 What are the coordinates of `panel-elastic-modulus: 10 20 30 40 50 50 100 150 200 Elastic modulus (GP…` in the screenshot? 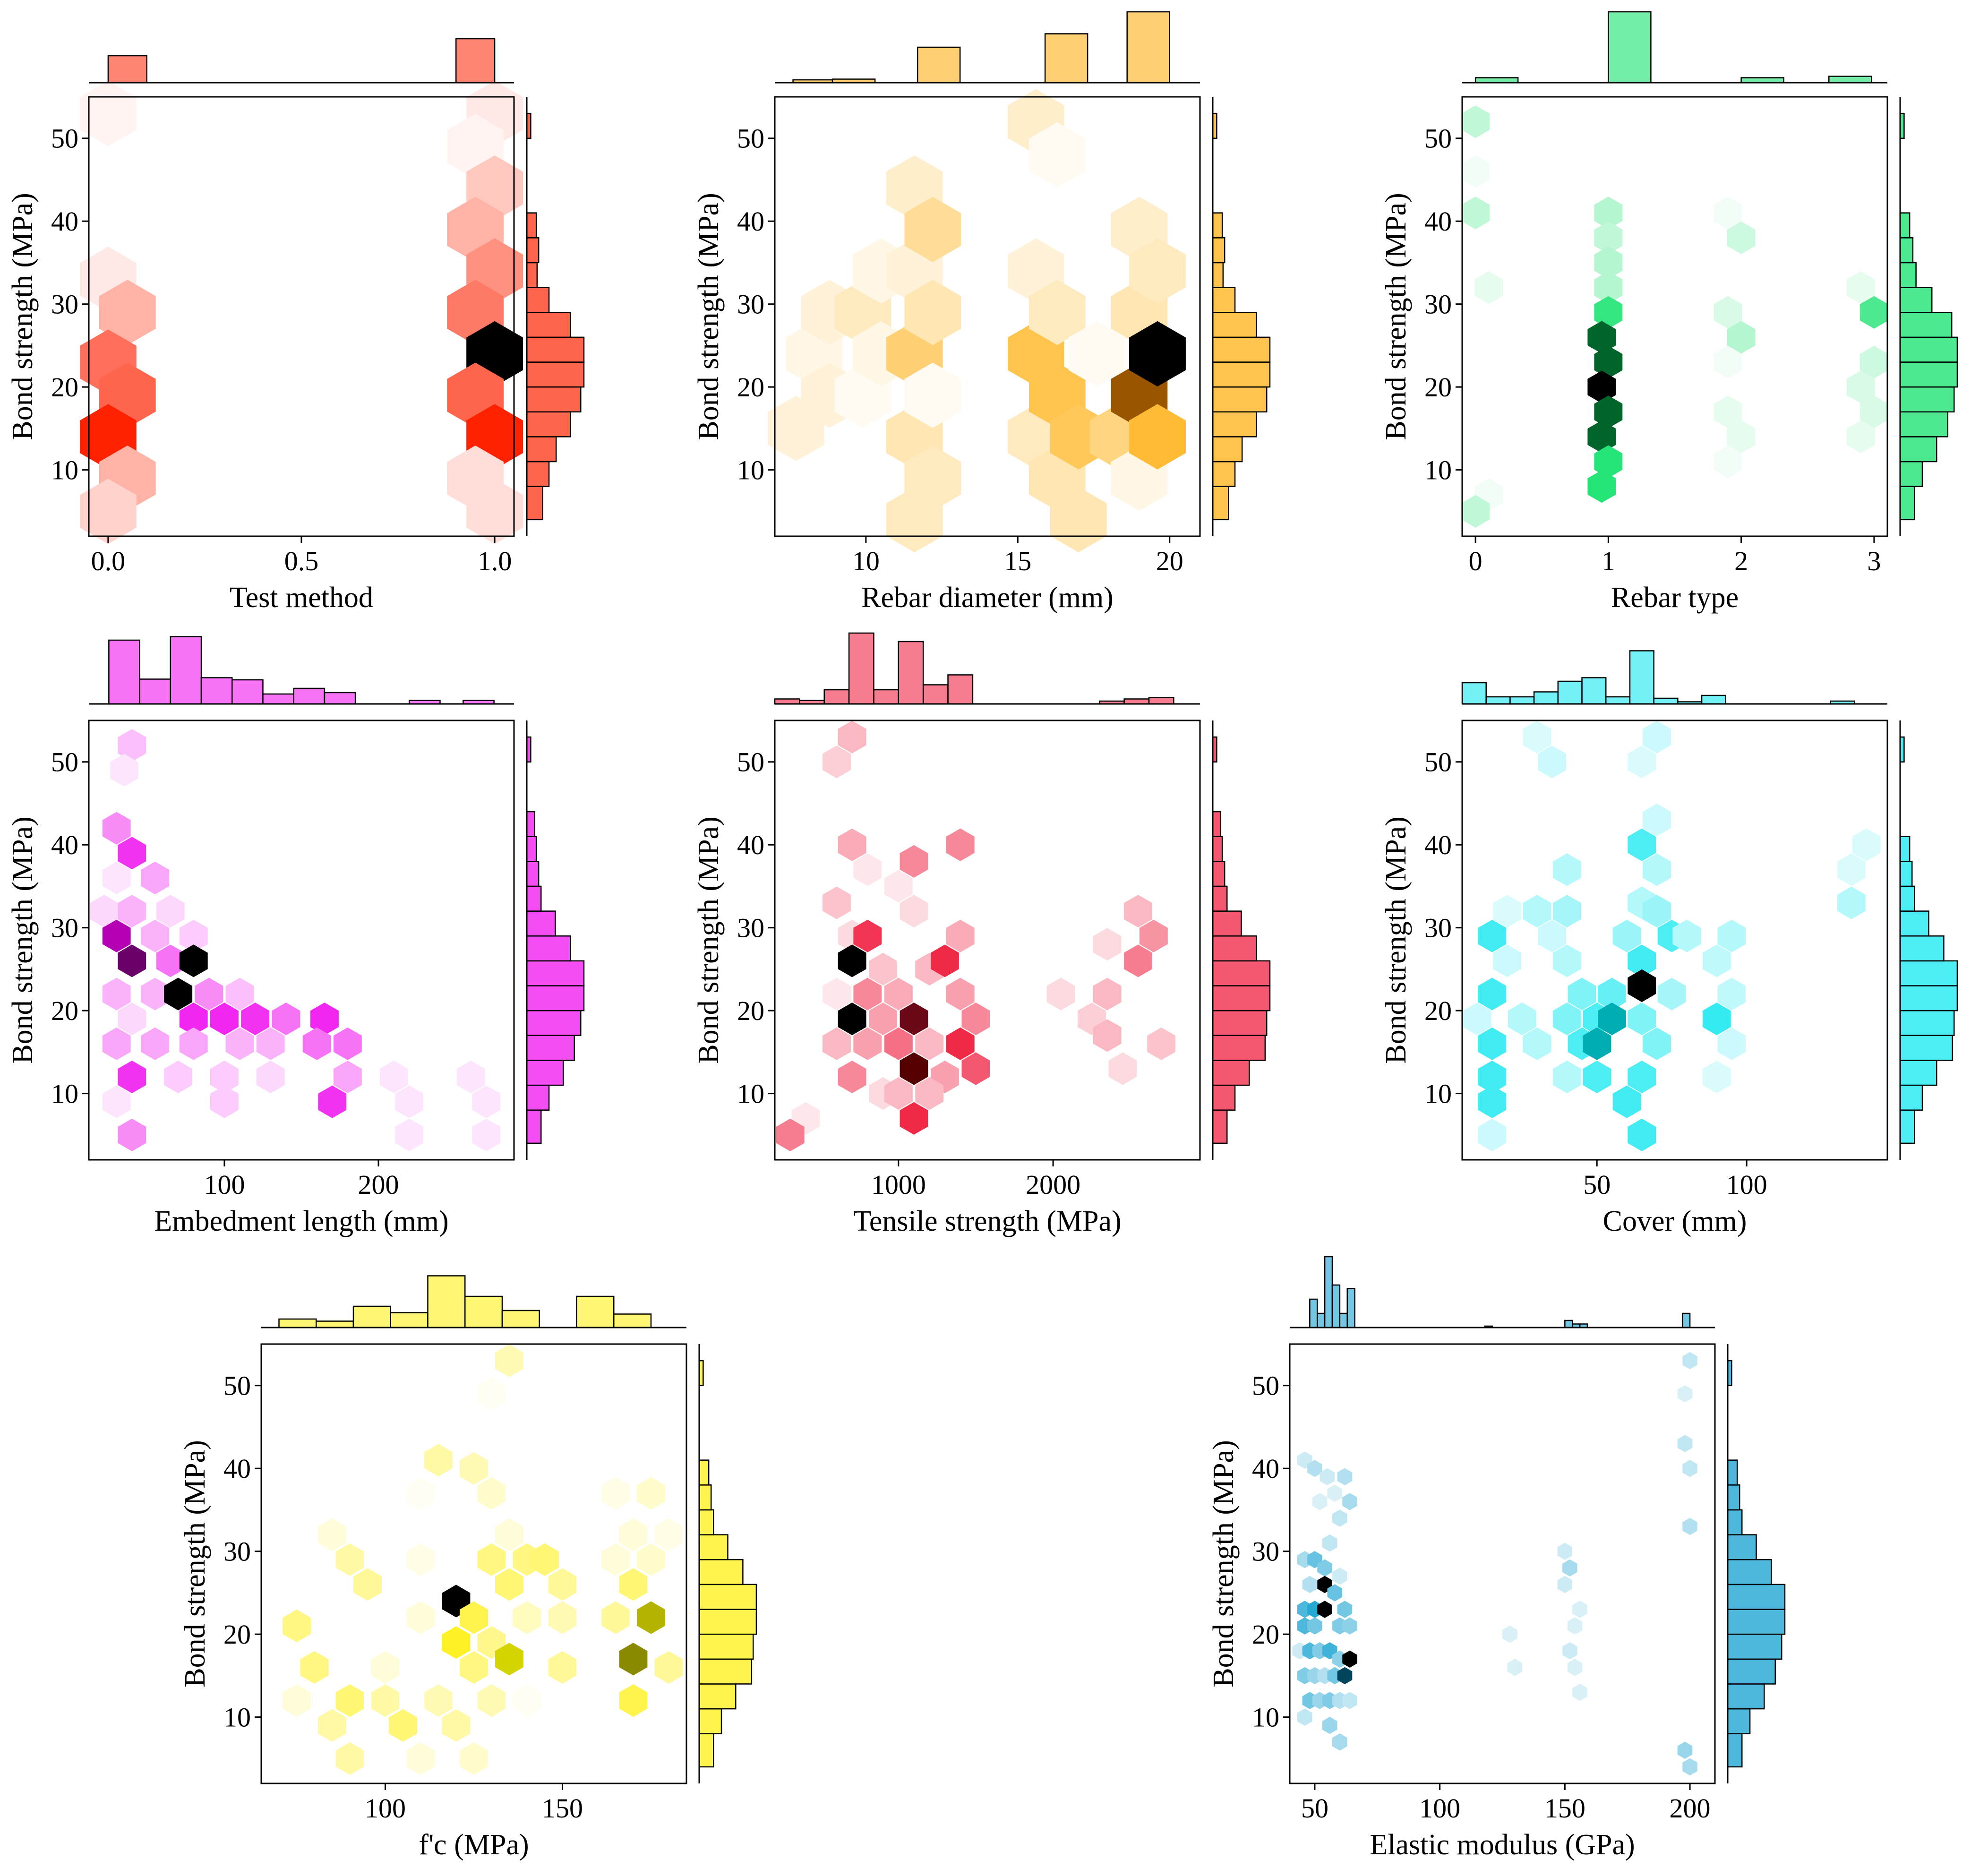 It's located at (1497, 1559).